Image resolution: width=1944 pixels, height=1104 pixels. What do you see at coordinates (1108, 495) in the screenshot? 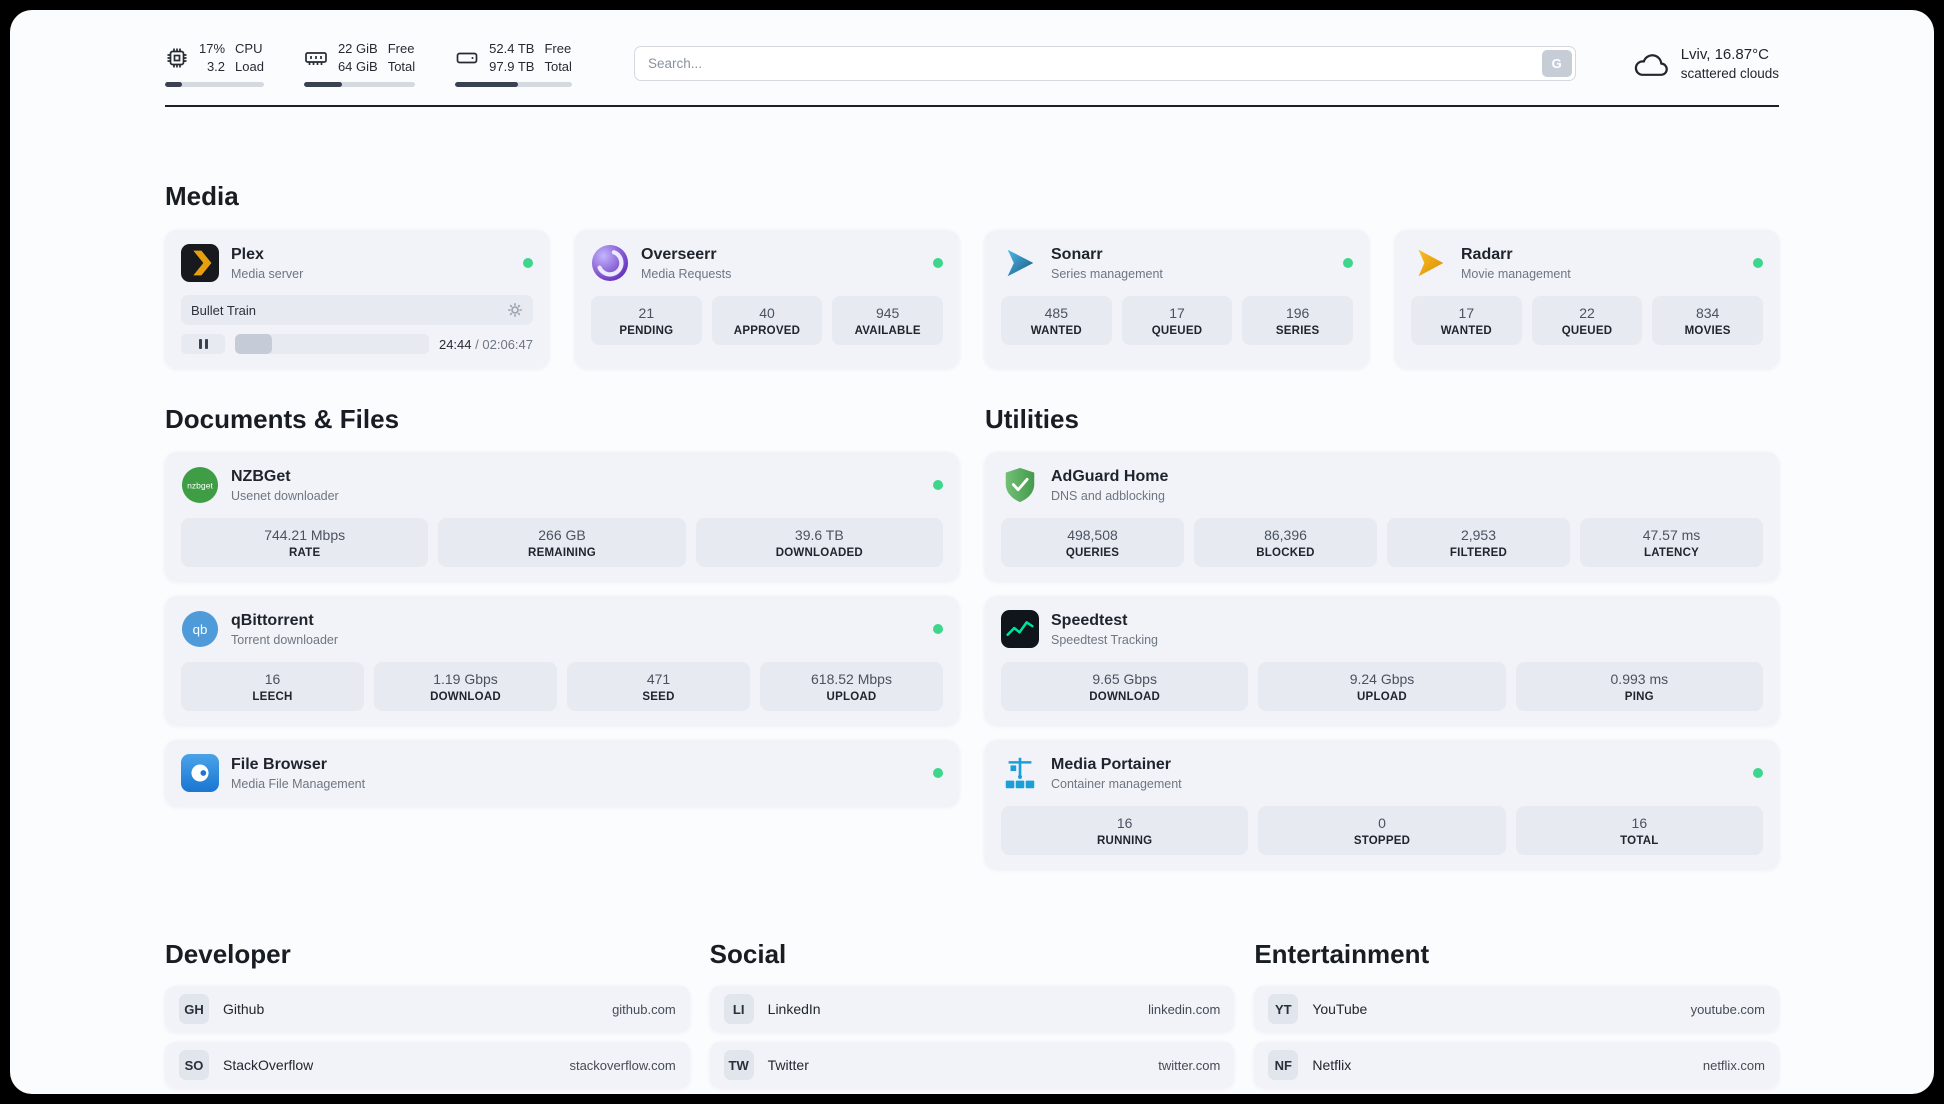
I see `app-desc: DNS and adblocking` at bounding box center [1108, 495].